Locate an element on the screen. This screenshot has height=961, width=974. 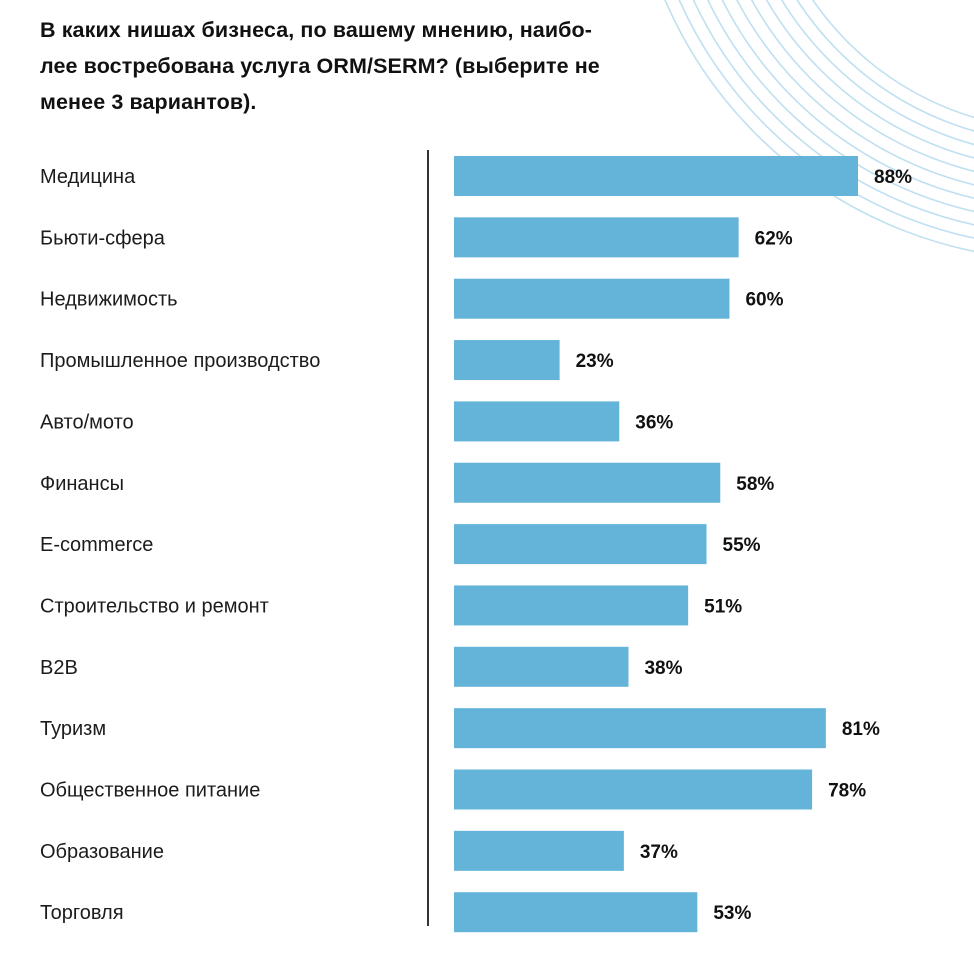
category-label: Медицина is located at coordinates (88, 177).